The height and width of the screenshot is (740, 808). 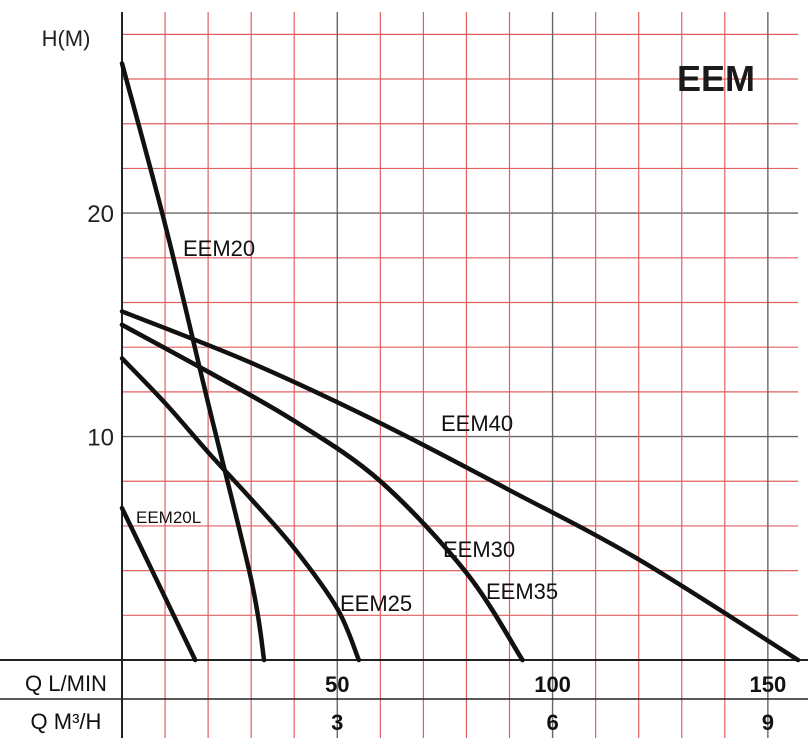 What do you see at coordinates (66, 683) in the screenshot?
I see `x-axis-label-lmin: Q L/MIN` at bounding box center [66, 683].